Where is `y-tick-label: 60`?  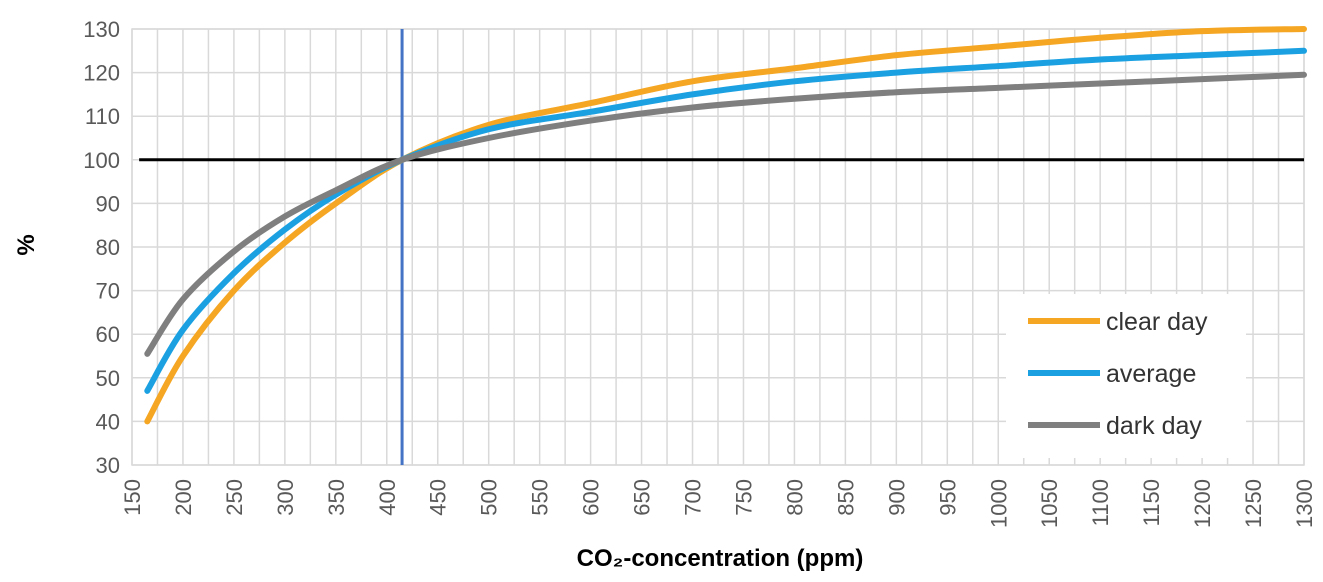
y-tick-label: 60 is located at coordinates (108, 334).